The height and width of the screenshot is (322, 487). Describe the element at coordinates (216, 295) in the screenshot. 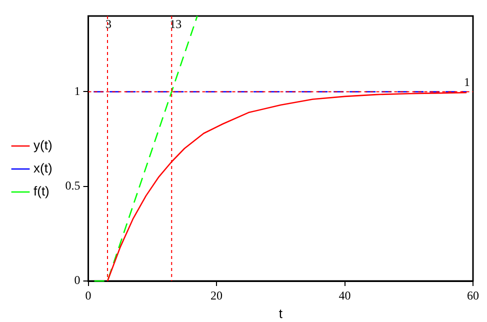

I see `x-tick-label: 20` at that location.